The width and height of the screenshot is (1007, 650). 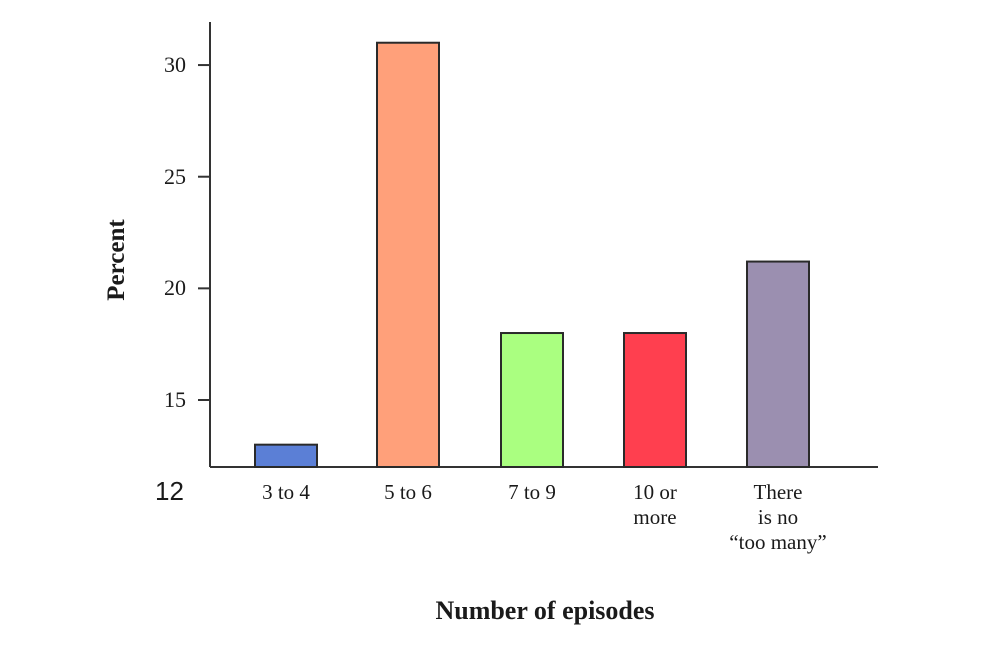 I want to click on y-tick-label: 30, so click(x=175, y=65).